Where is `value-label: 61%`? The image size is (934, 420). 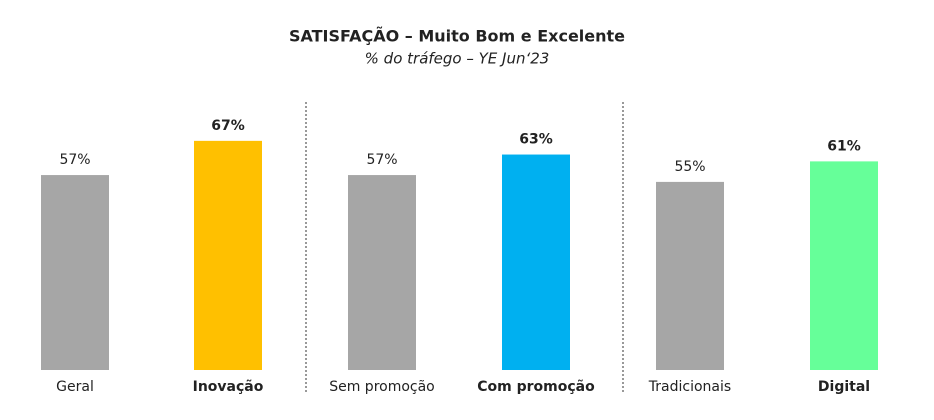 value-label: 61% is located at coordinates (844, 146).